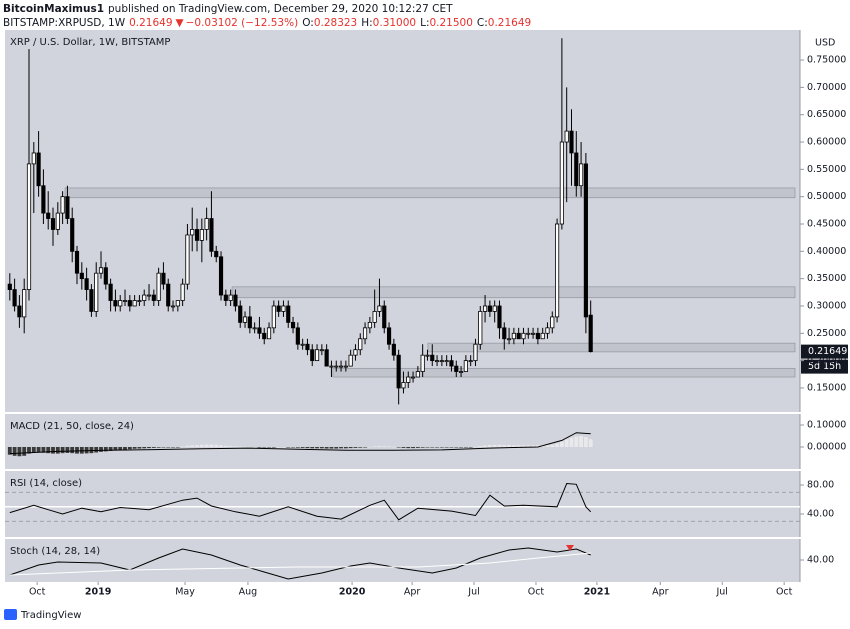 The height and width of the screenshot is (629, 850). I want to click on close-value: 0.21649, so click(509, 23).